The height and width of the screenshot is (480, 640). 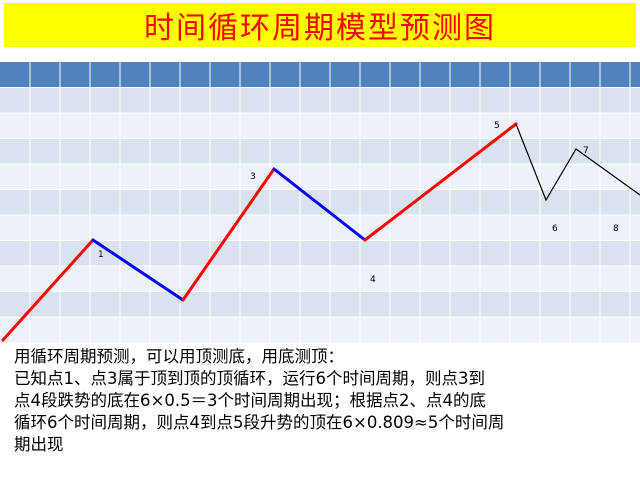 What do you see at coordinates (179, 356) in the screenshot?
I see `description-line-1: 用循环周期预测，可以用顶测底，用底测顶：` at bounding box center [179, 356].